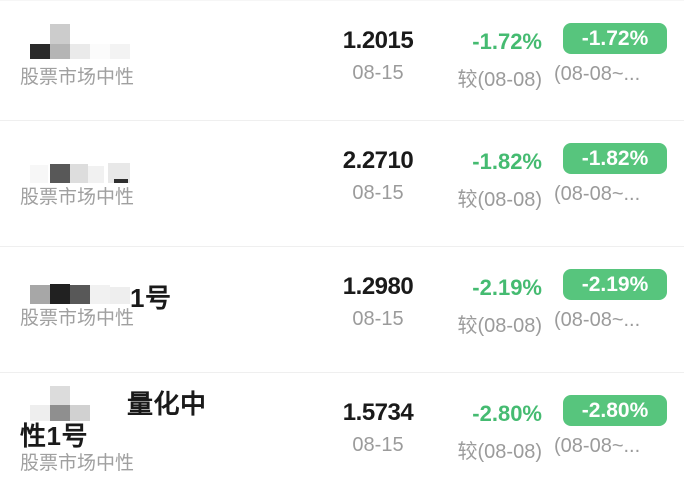 The image size is (684, 484). I want to click on fund-nav-value: 1.5734, so click(378, 412).